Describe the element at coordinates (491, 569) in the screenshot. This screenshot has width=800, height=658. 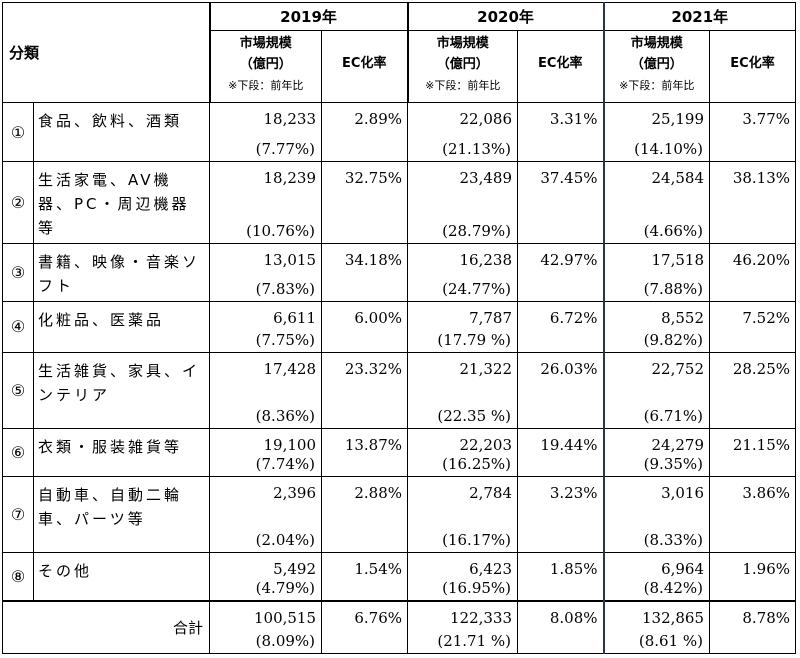
I see `market-size-value: 6,423` at that location.